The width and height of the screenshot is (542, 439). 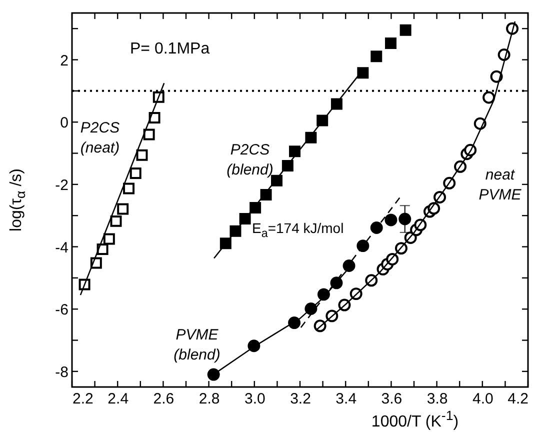 I want to click on x-tick-label: 3.4, so click(x=346, y=399).